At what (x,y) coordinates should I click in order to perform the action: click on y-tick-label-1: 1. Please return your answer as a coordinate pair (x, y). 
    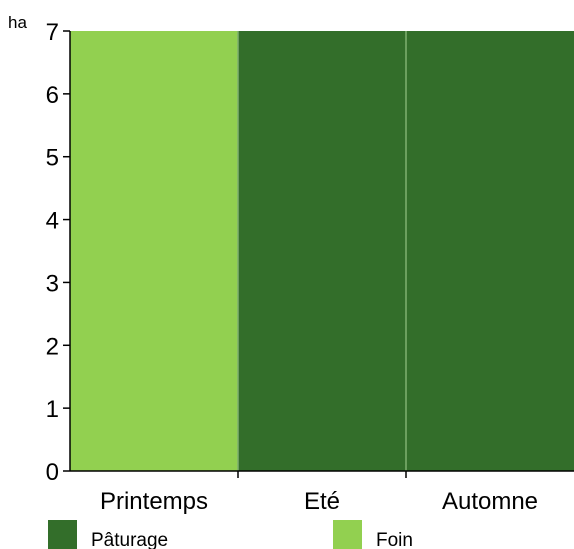
    Looking at the image, I should click on (52, 409).